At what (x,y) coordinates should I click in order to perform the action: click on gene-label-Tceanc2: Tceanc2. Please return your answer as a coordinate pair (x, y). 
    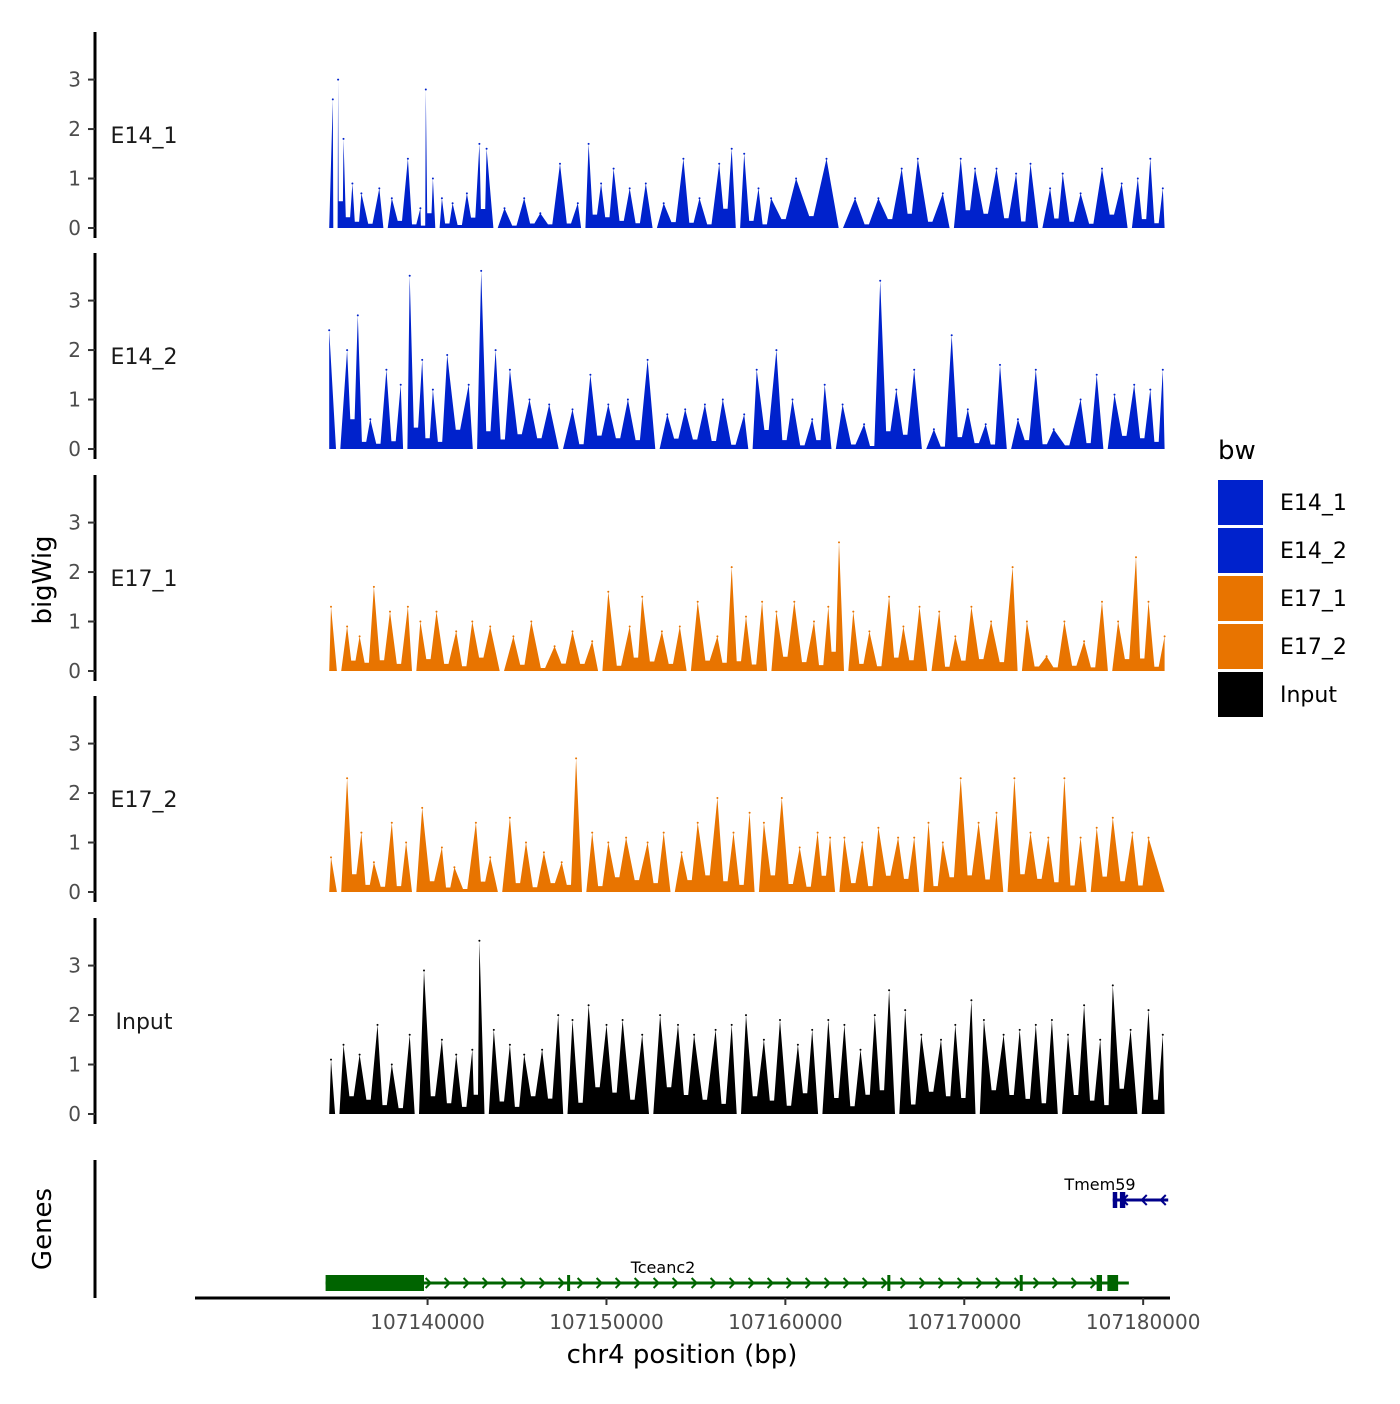
    Looking at the image, I should click on (663, 1267).